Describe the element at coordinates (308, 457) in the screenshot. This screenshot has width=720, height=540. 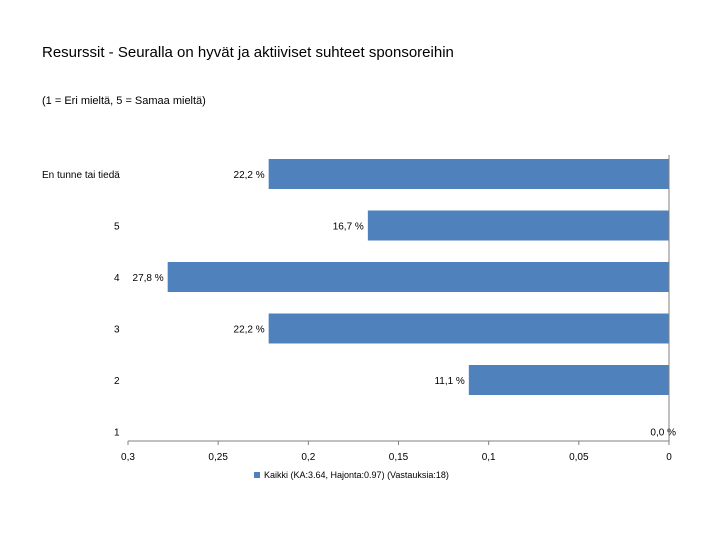
I see `x-tick-label: 0,2` at that location.